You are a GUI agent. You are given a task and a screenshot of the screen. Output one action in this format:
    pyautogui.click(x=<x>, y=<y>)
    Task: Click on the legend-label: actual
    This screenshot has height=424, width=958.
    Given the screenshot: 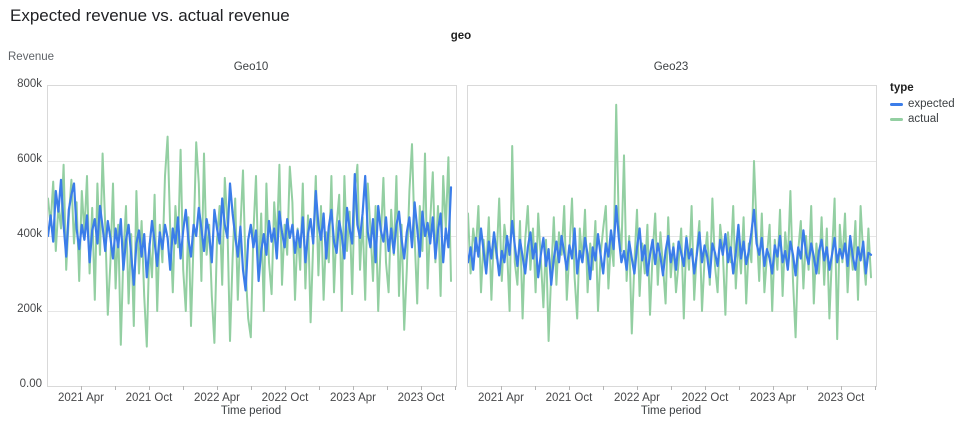 What is the action you would take?
    pyautogui.click(x=923, y=119)
    